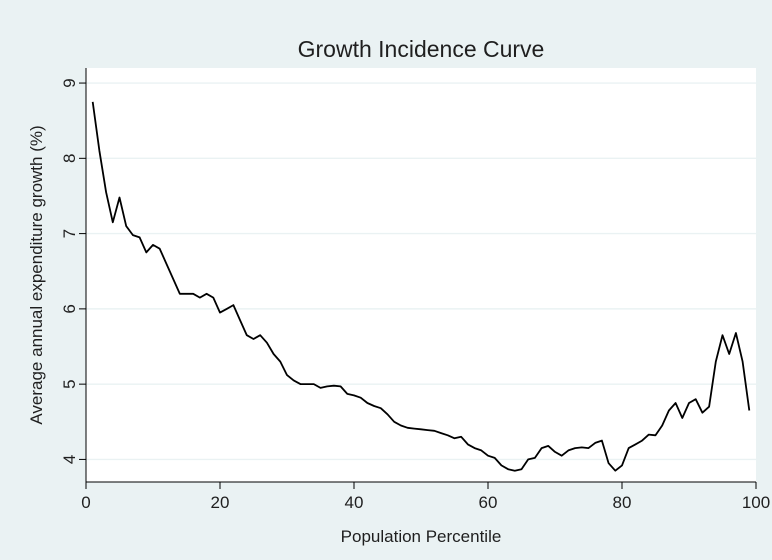  What do you see at coordinates (69, 158) in the screenshot?
I see `y-tick-label: 8` at bounding box center [69, 158].